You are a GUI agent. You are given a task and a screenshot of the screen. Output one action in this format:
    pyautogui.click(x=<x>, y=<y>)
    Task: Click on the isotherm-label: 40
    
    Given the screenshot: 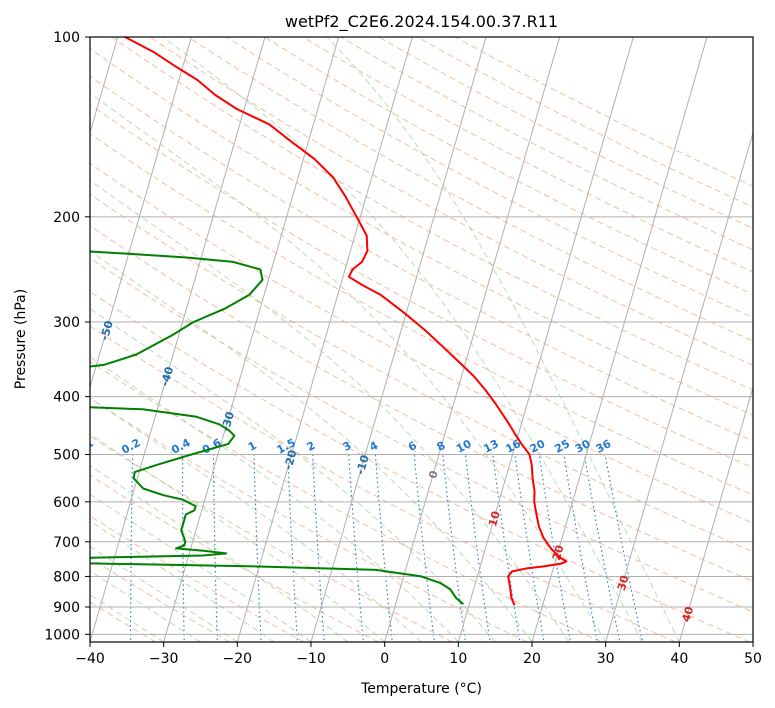 What is the action you would take?
    pyautogui.click(x=688, y=614)
    